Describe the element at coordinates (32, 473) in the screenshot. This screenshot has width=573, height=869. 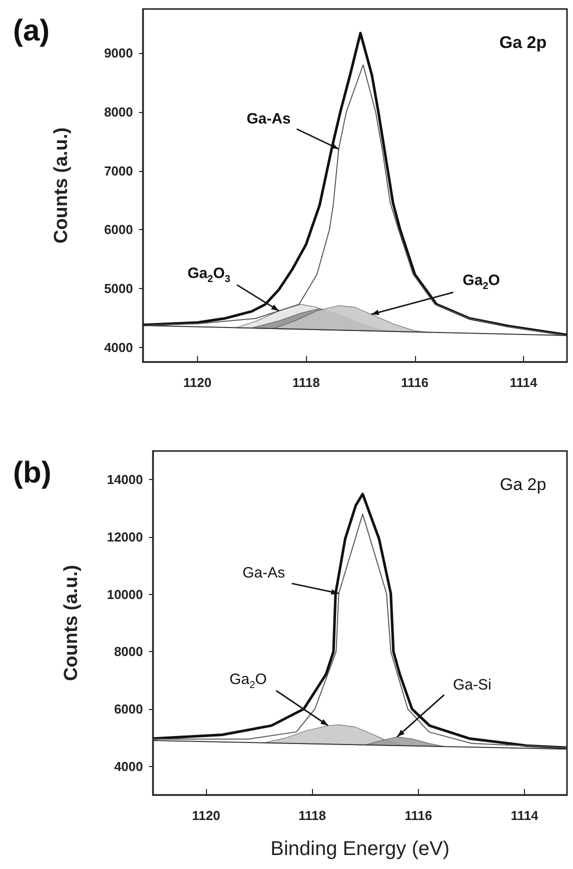
I see `chart-title: (b)` at that location.